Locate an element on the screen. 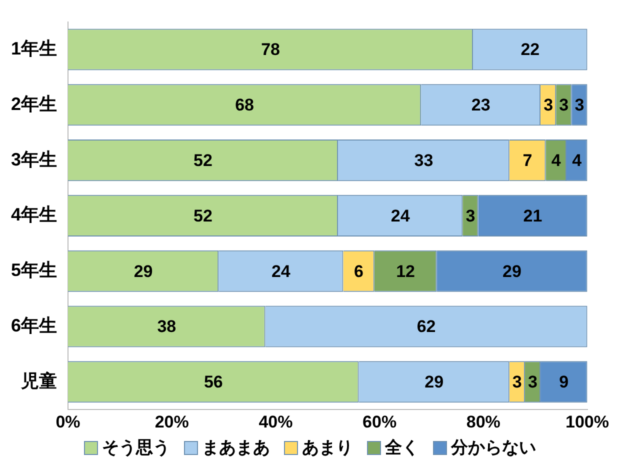  x-tick-label: 20% is located at coordinates (171, 422).